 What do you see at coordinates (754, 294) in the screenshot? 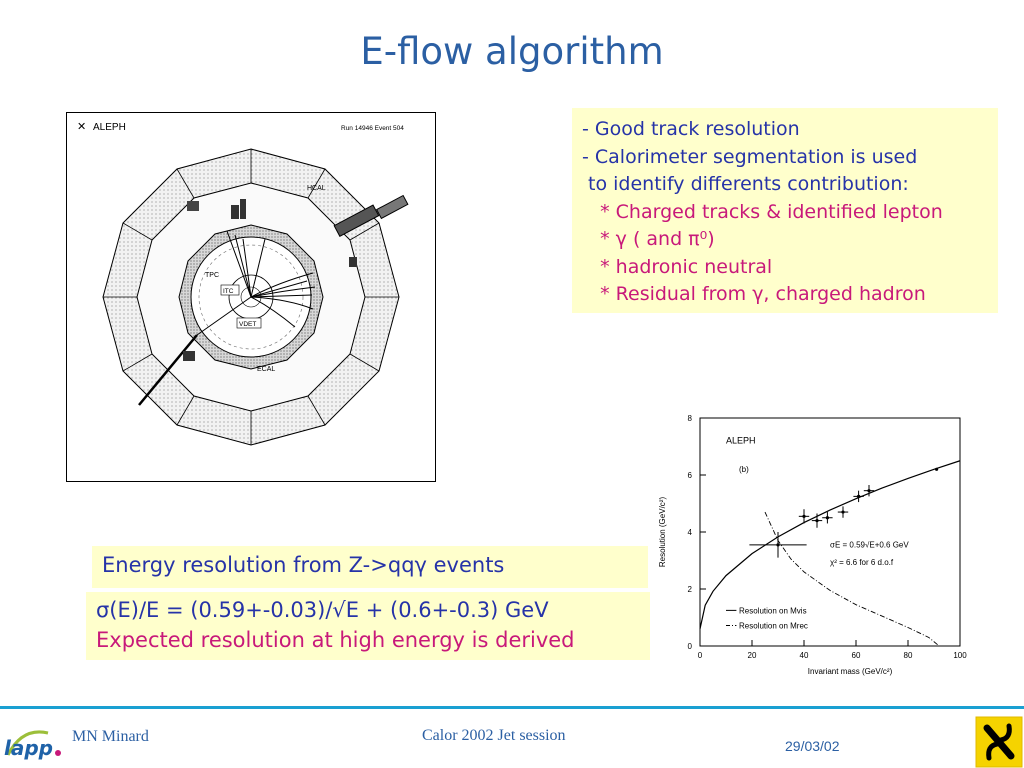
I see `bullet-subitem: * Residual from γ, charged hadron` at bounding box center [754, 294].